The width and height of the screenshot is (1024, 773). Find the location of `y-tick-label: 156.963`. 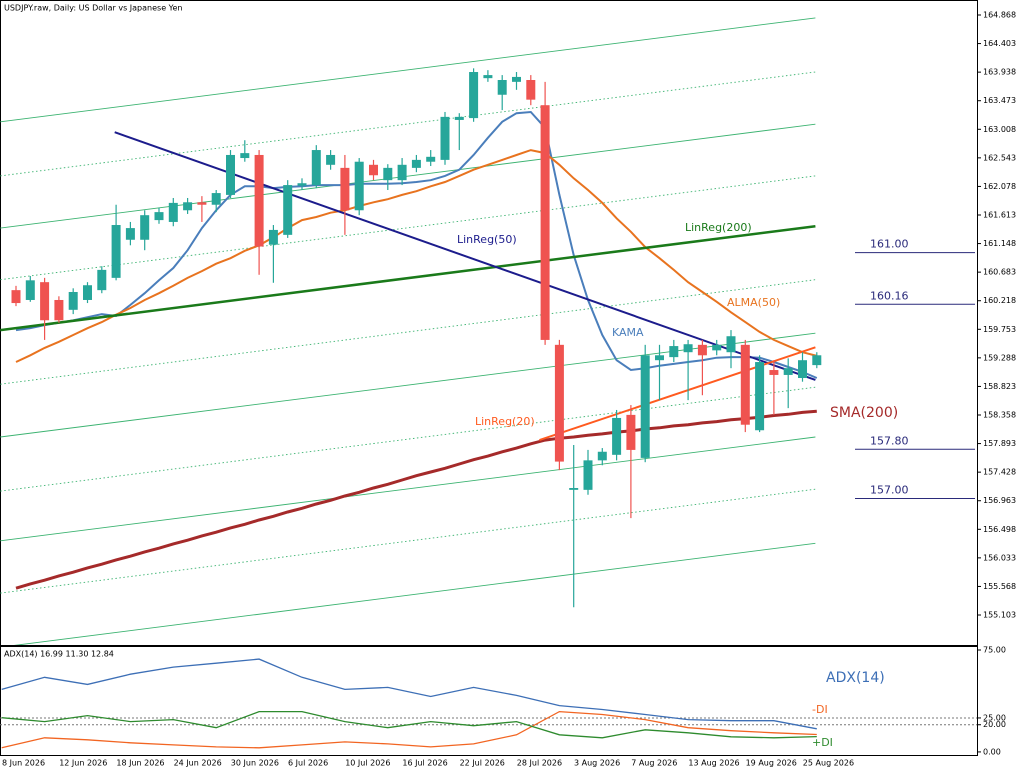

y-tick-label: 156.963 is located at coordinates (999, 500).